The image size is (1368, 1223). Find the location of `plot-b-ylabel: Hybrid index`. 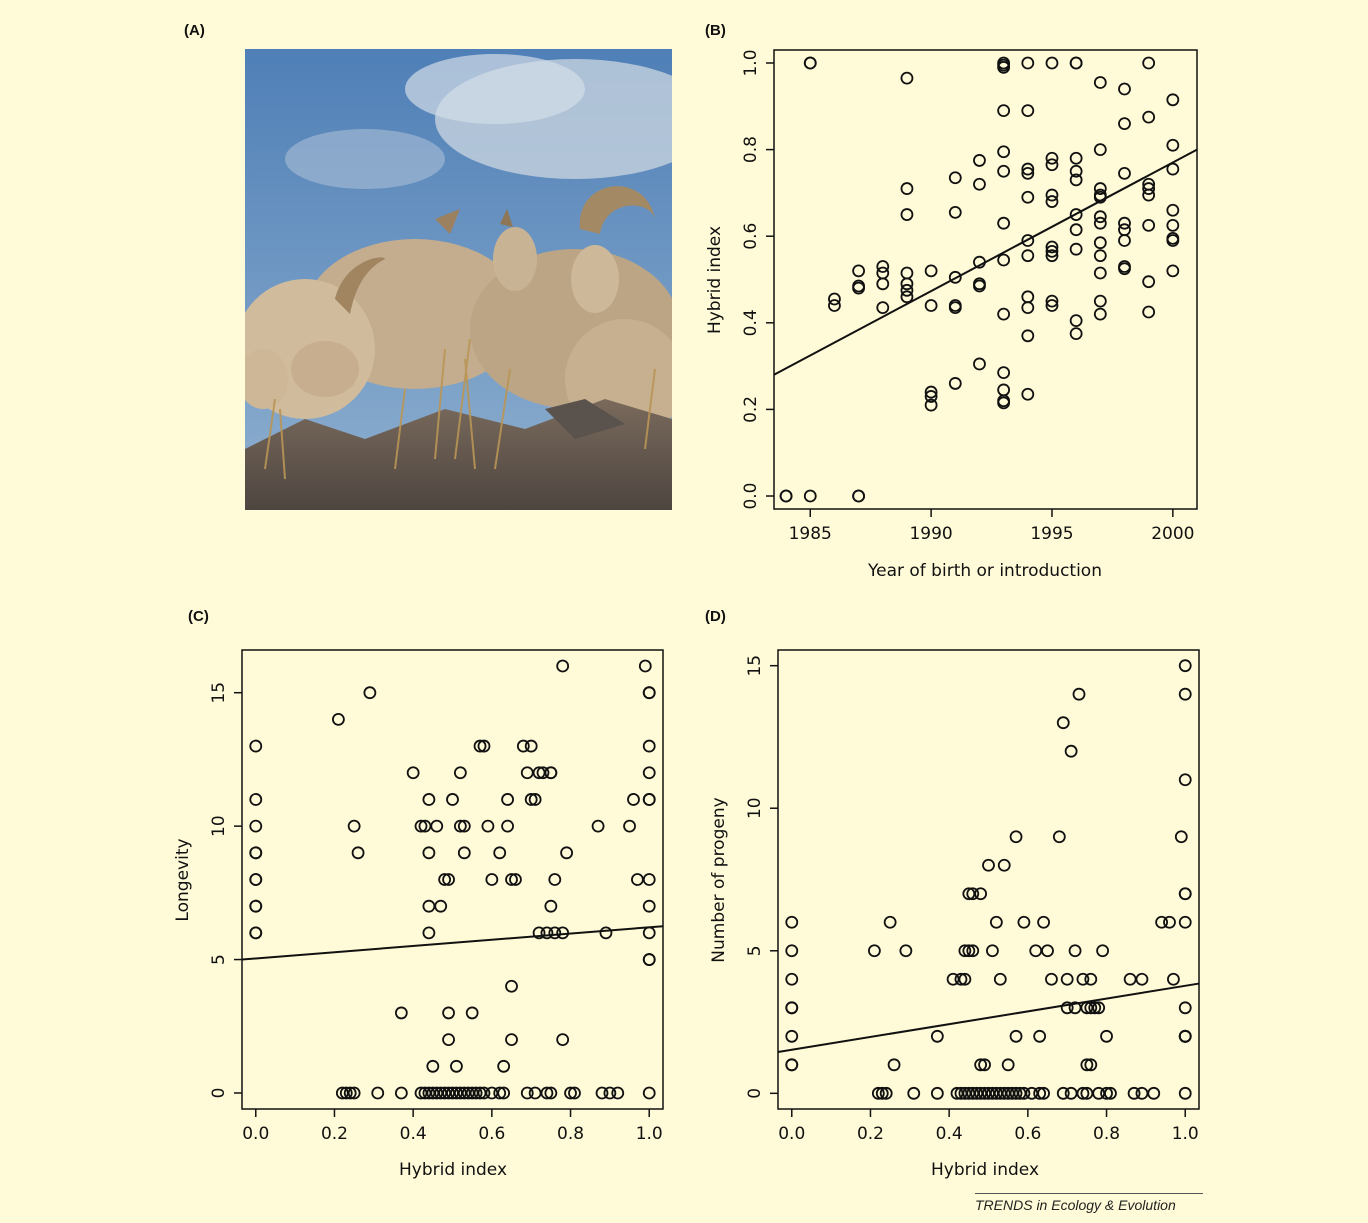

plot-b-ylabel: Hybrid index is located at coordinates (715, 280).